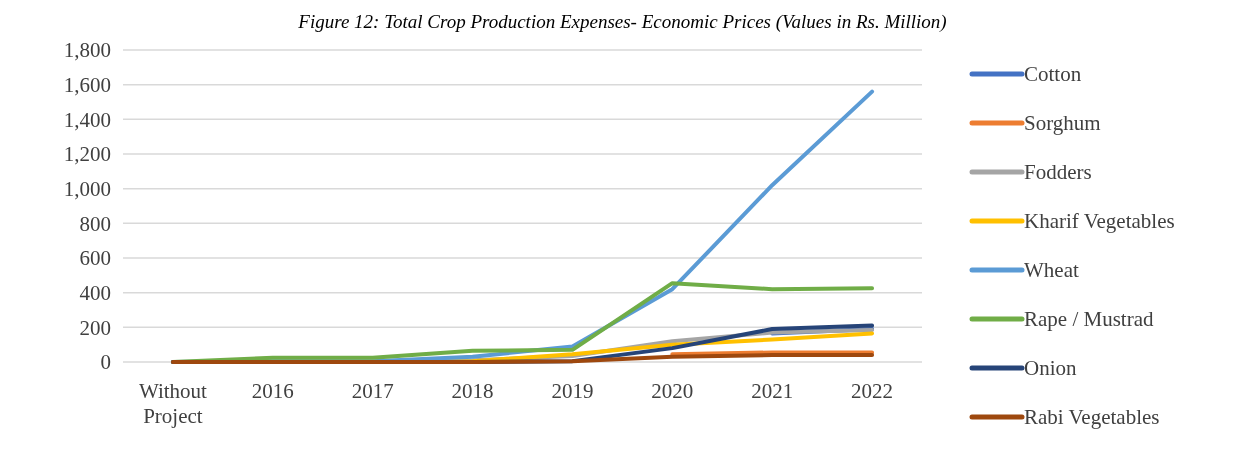  Describe the element at coordinates (87, 189) in the screenshot. I see `y-tick-label: 1,000` at that location.